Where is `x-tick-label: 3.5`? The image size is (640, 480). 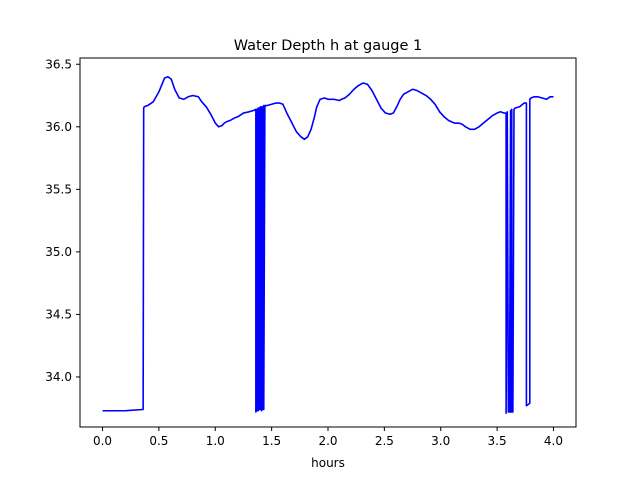 x-tick-label: 3.5 is located at coordinates (497, 441).